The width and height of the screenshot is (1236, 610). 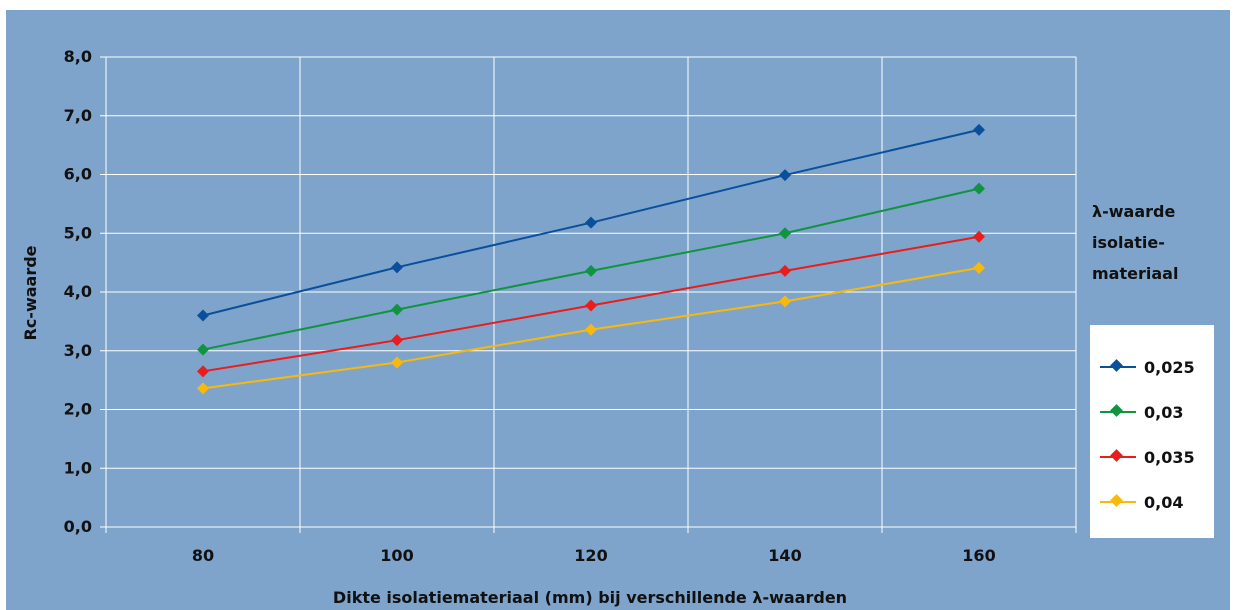 I want to click on x-tick-label: 140, so click(x=784, y=555).